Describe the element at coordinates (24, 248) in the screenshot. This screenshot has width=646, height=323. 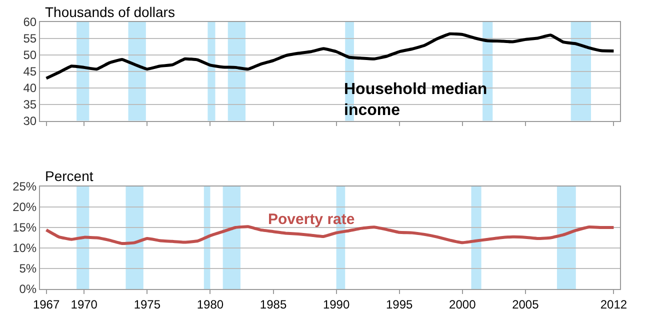
I see `y-tick-label: 10%` at that location.